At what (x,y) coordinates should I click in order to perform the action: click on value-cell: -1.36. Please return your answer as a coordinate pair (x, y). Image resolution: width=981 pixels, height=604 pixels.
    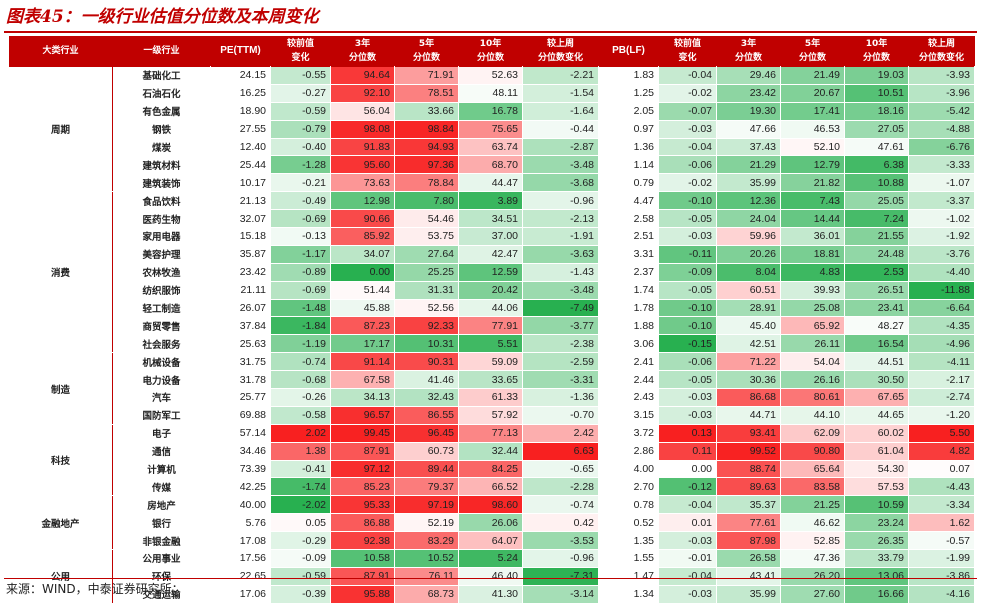
    Looking at the image, I should click on (560, 397).